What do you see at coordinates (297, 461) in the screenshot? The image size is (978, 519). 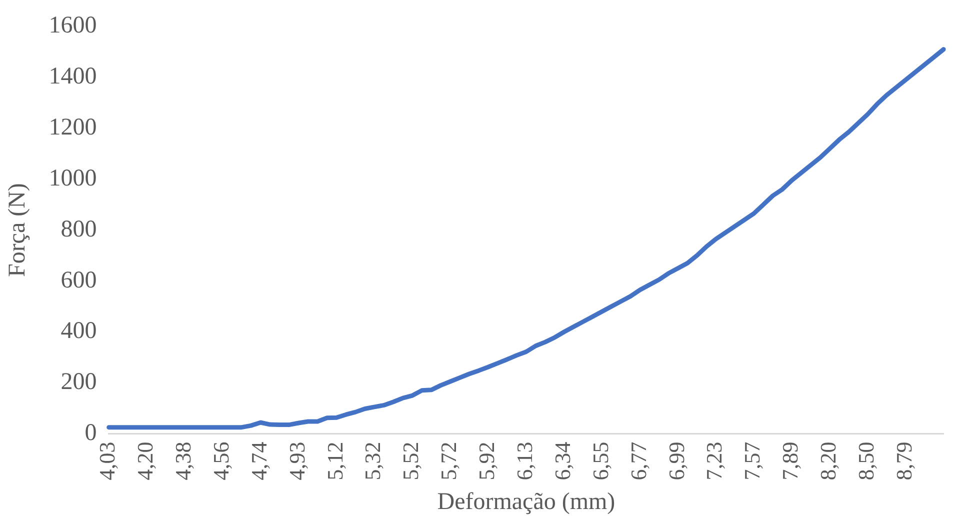 I see `x-tick-label: 4,93` at bounding box center [297, 461].